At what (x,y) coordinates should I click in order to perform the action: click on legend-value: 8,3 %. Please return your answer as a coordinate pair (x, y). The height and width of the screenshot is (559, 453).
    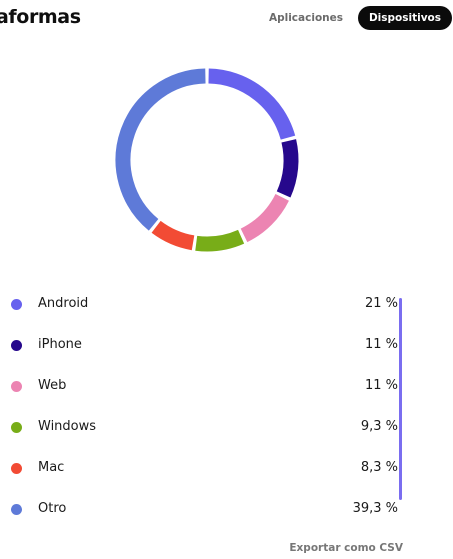
    Looking at the image, I should click on (379, 467).